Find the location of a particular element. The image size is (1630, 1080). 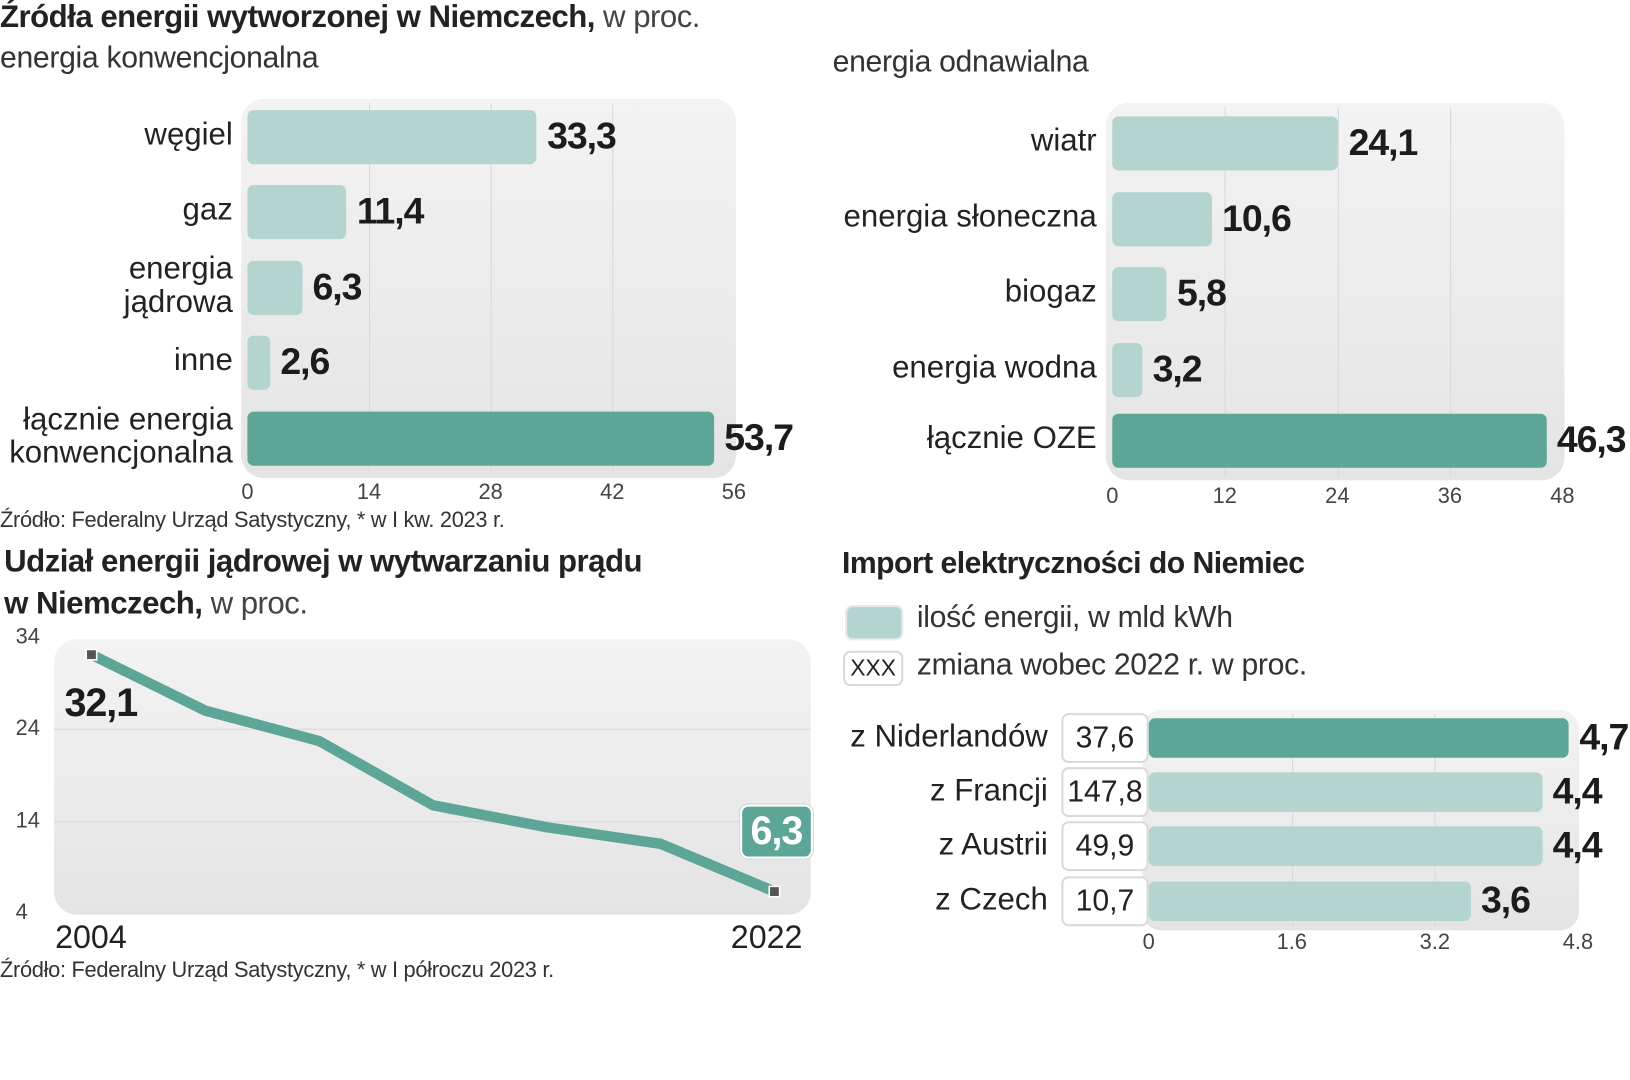

import-chart-title: Import elektryczności do Niemiec is located at coordinates (1073, 563).